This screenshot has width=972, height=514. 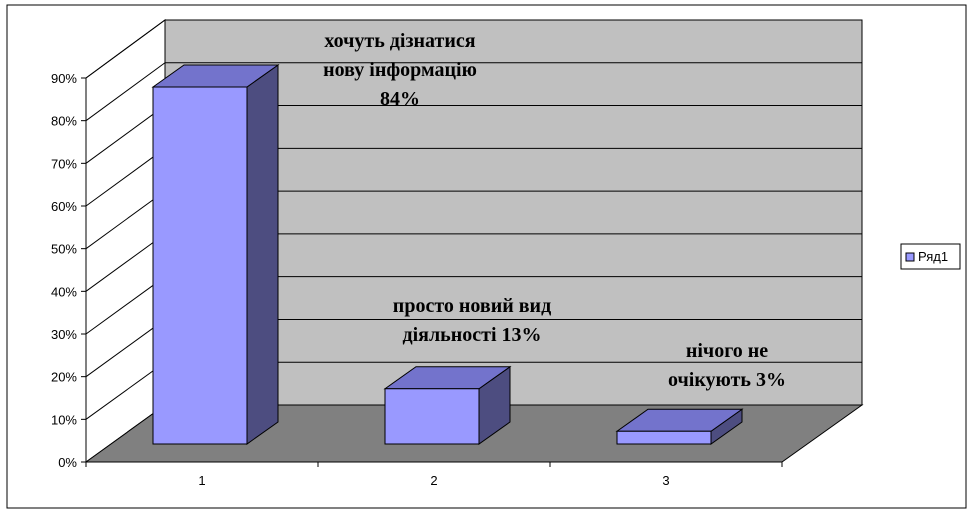 I want to click on y-tick-label: 0%, so click(x=67, y=462).